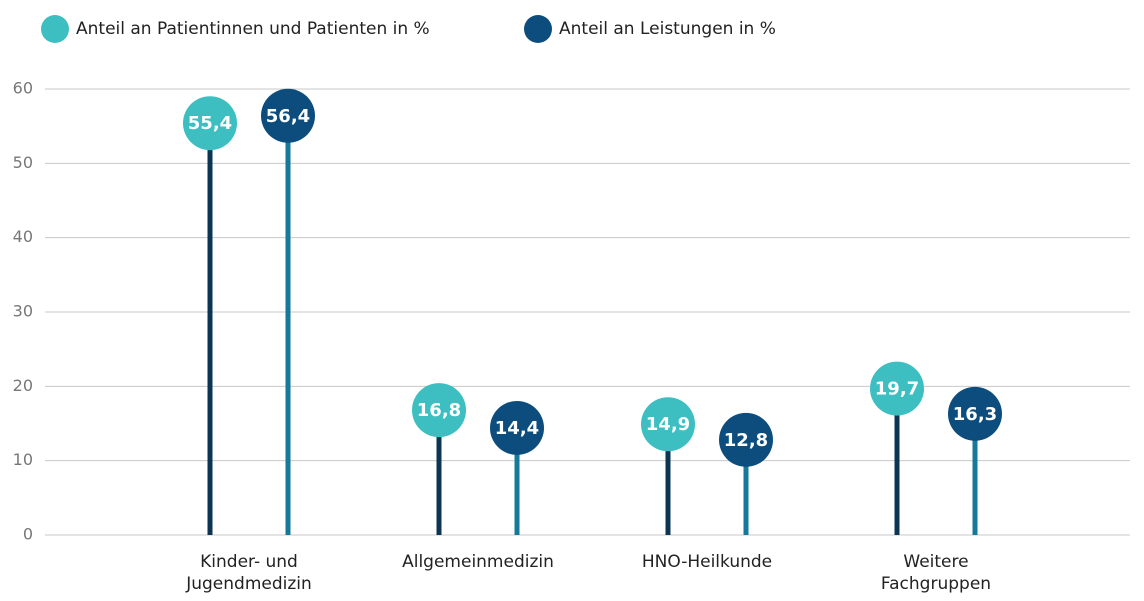  What do you see at coordinates (936, 573) in the screenshot?
I see `x-tick-label: Weitere Fachgruppen` at bounding box center [936, 573].